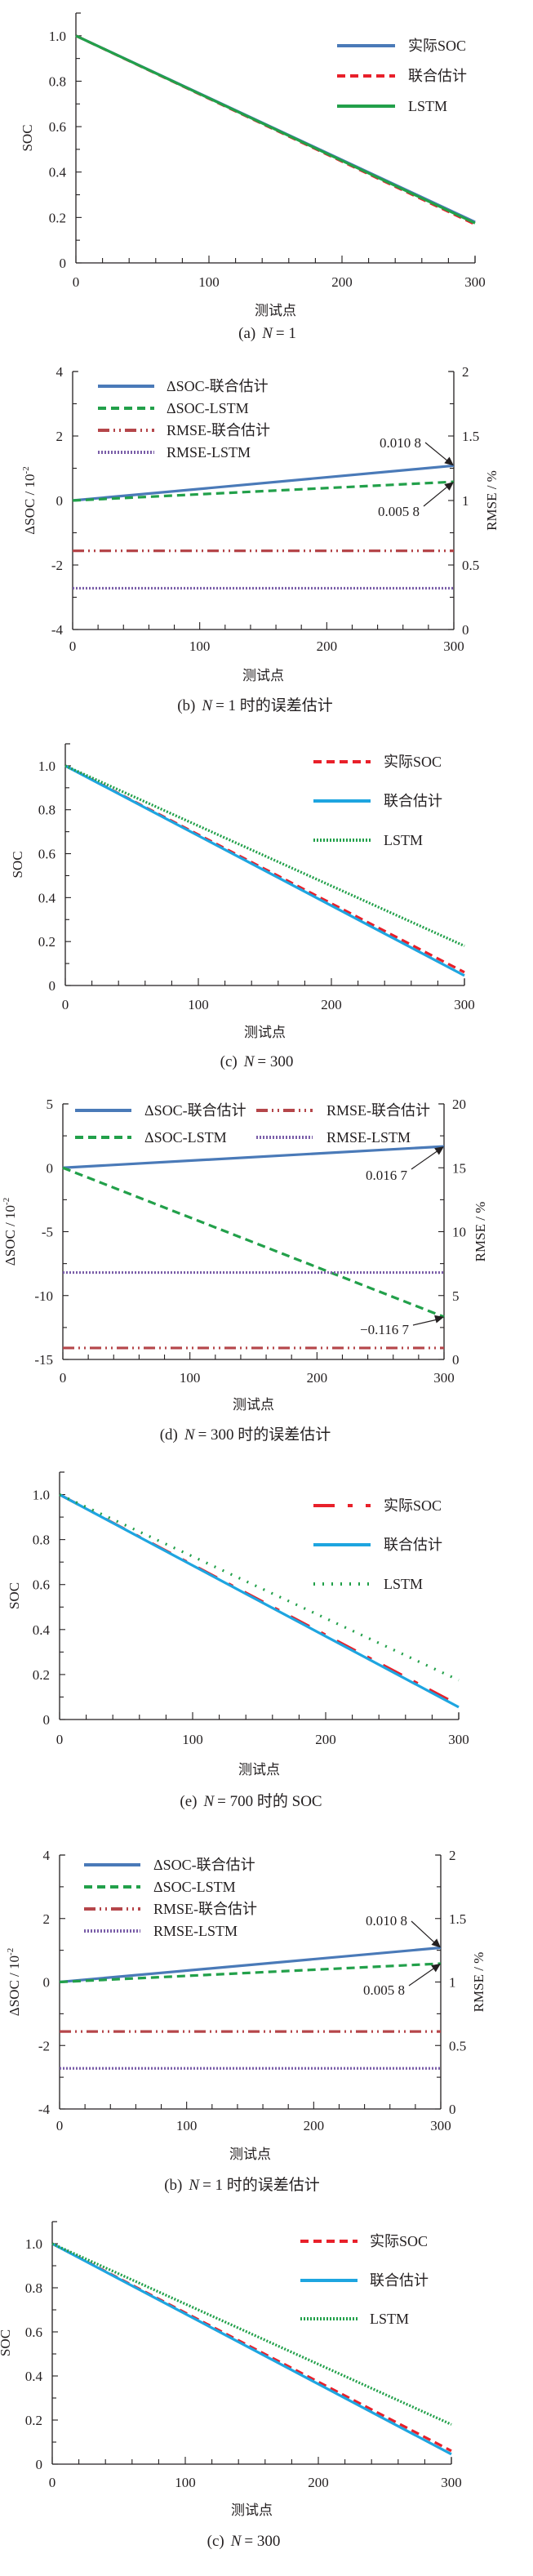 The width and height of the screenshot is (533, 2576). Describe the element at coordinates (47, 855) in the screenshot. I see `y-tick-label: 0.6` at that location.